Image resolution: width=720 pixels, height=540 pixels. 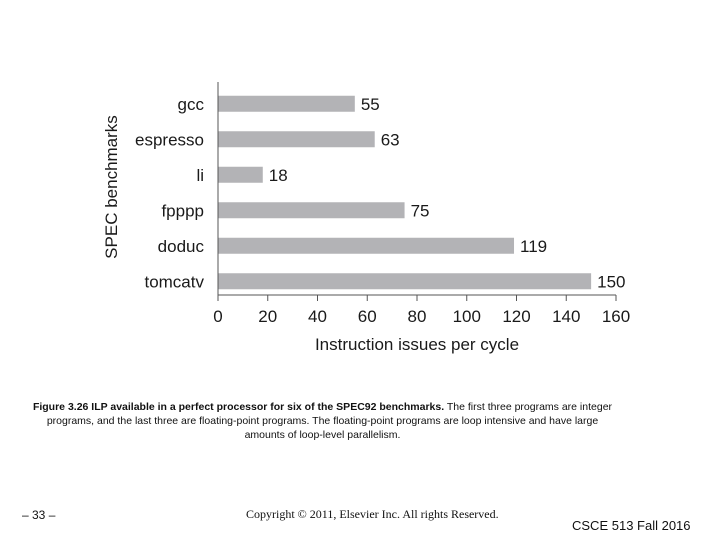 I want to click on bar-value-gcc: 55, so click(x=370, y=104).